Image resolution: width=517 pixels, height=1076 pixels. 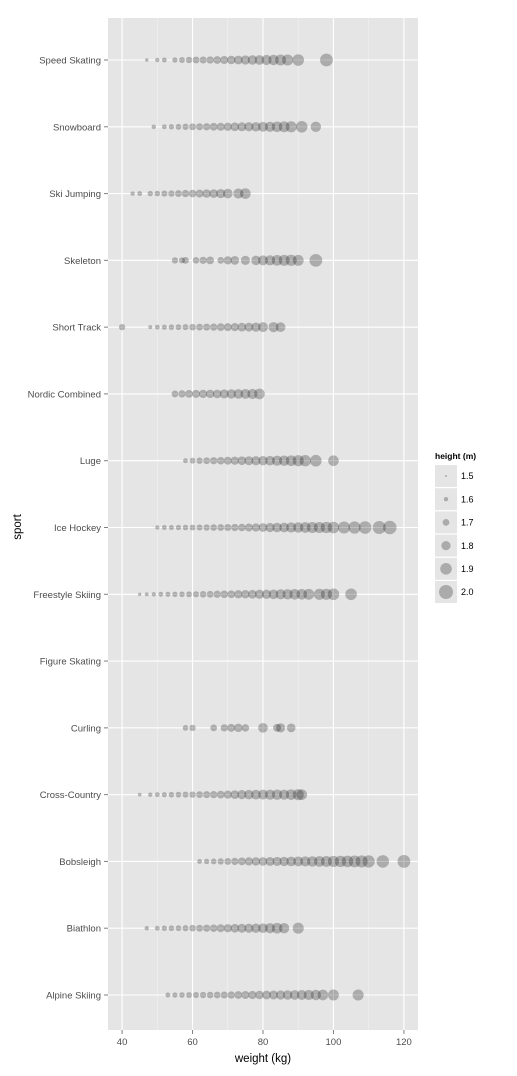 I want to click on legend-label-1-7: 1.7, so click(x=467, y=523).